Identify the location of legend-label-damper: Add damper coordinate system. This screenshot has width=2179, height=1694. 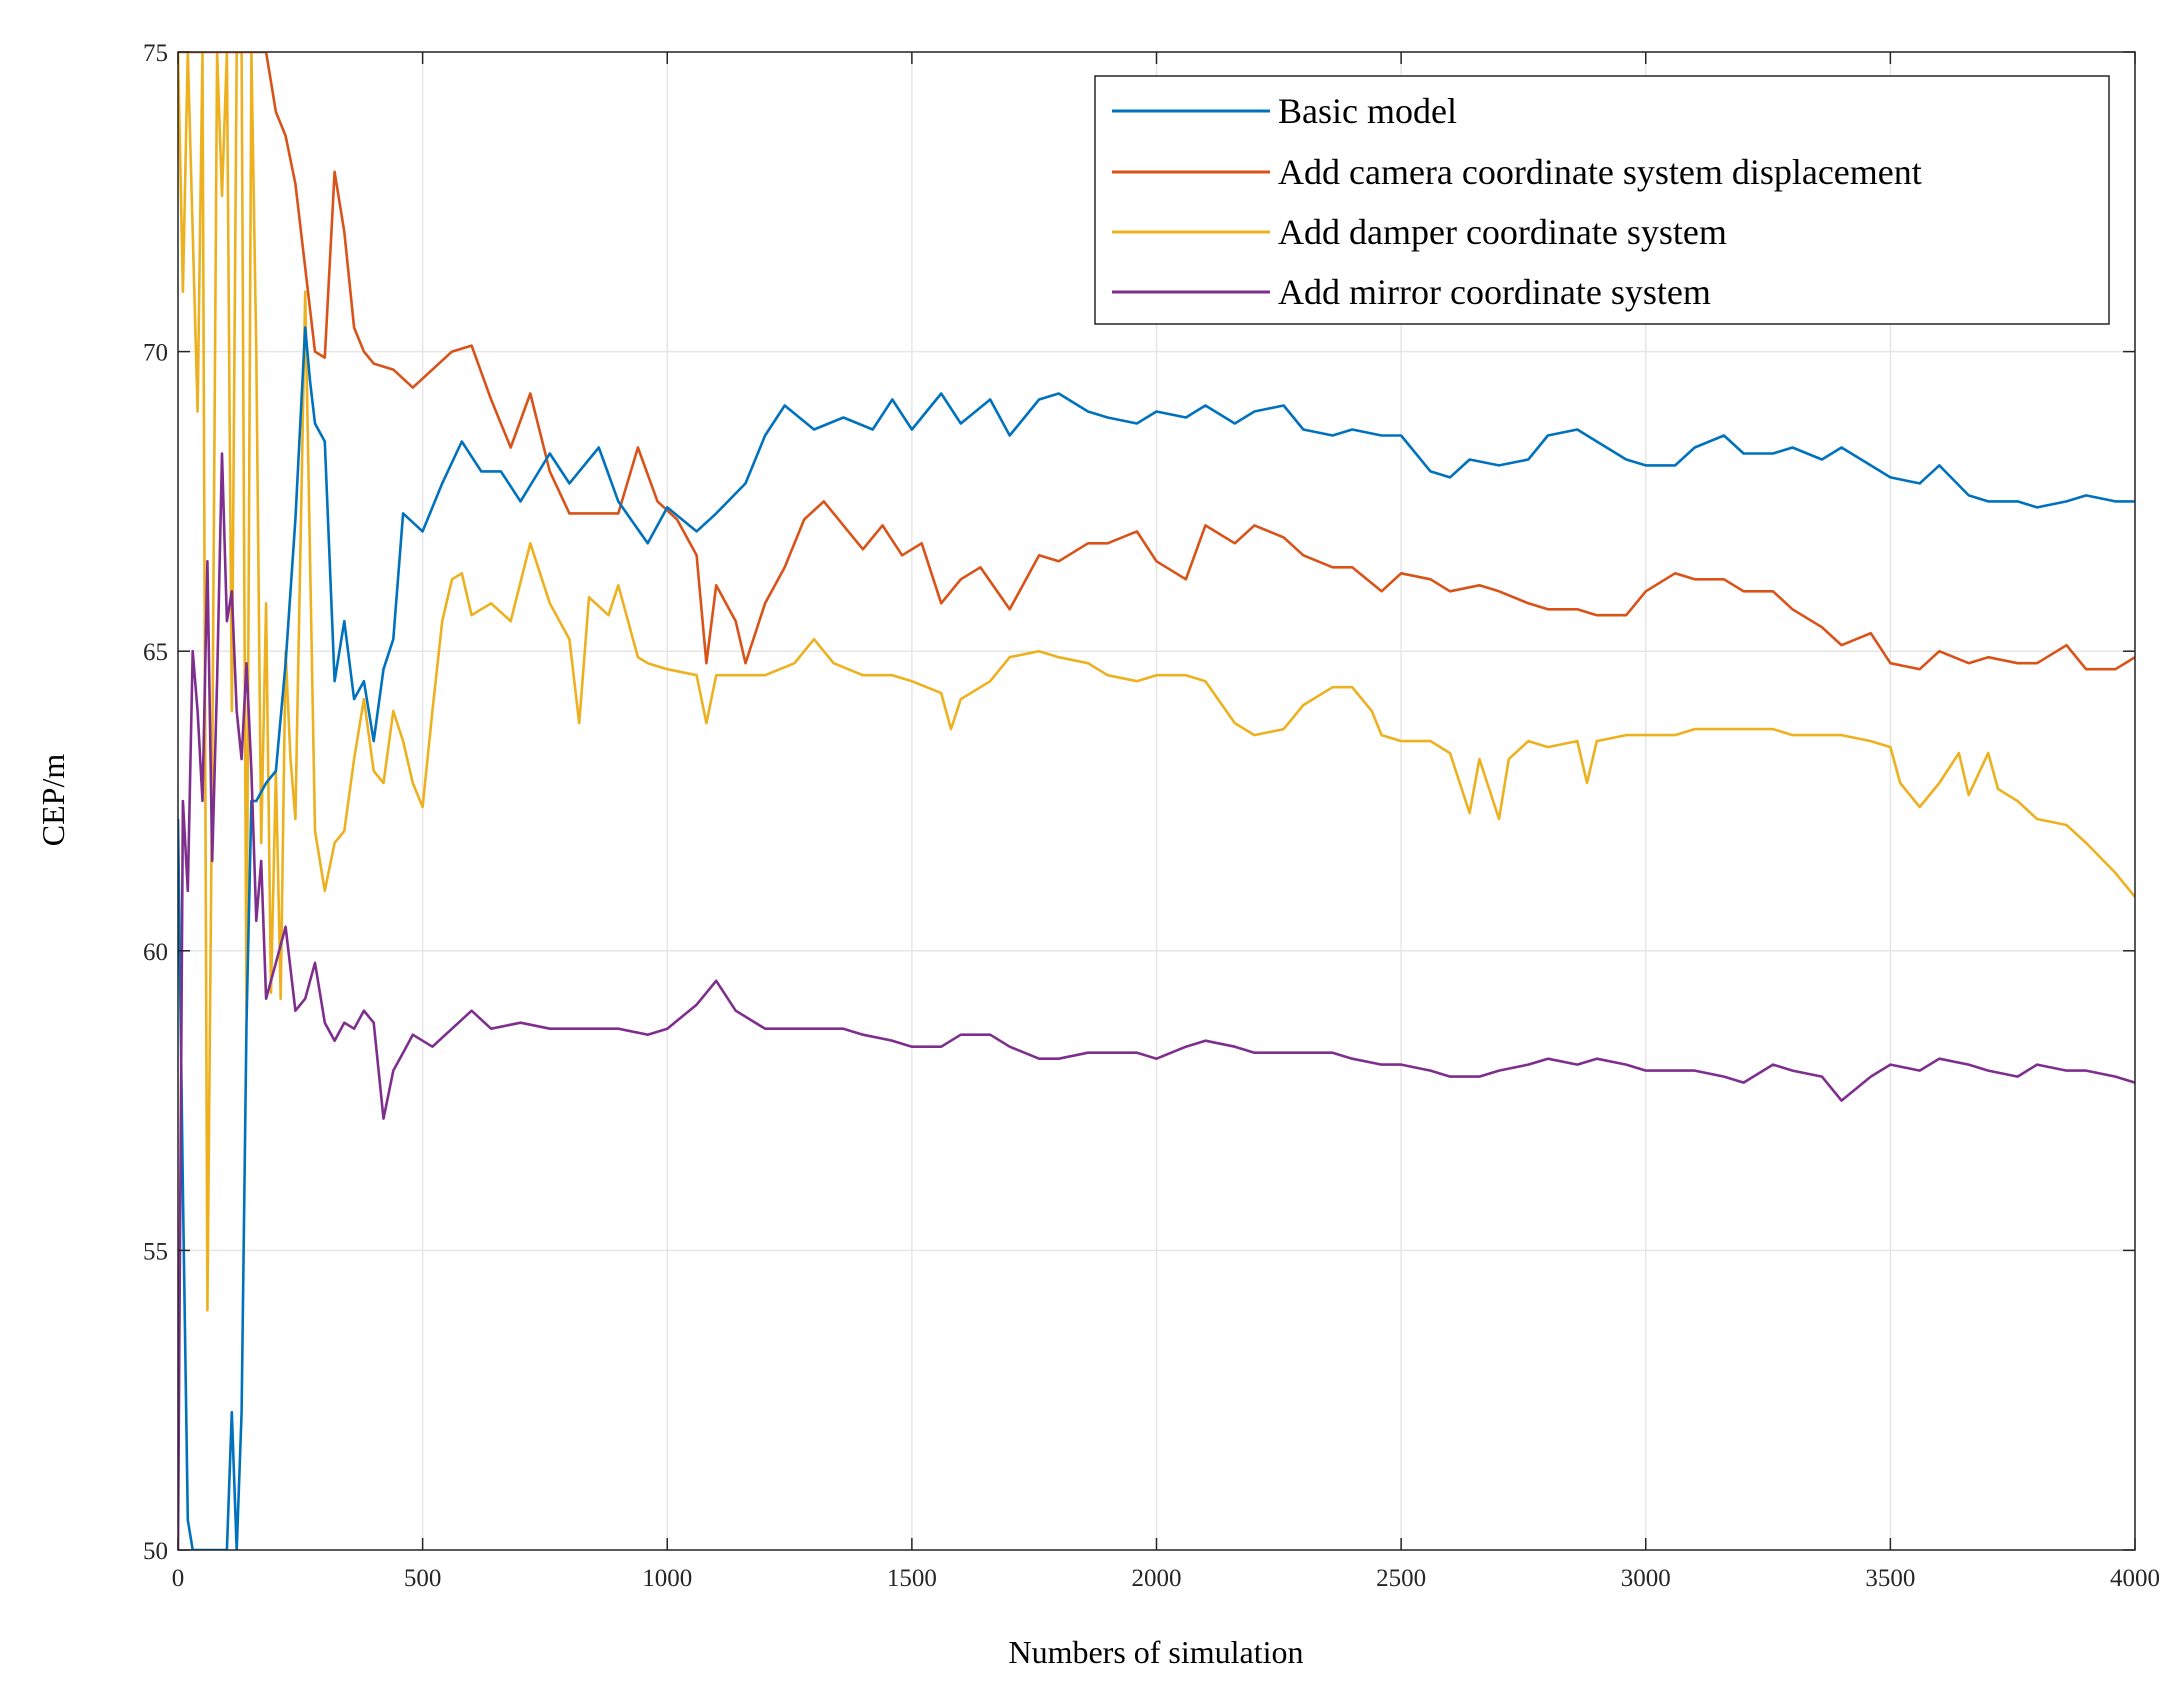
(1502, 232).